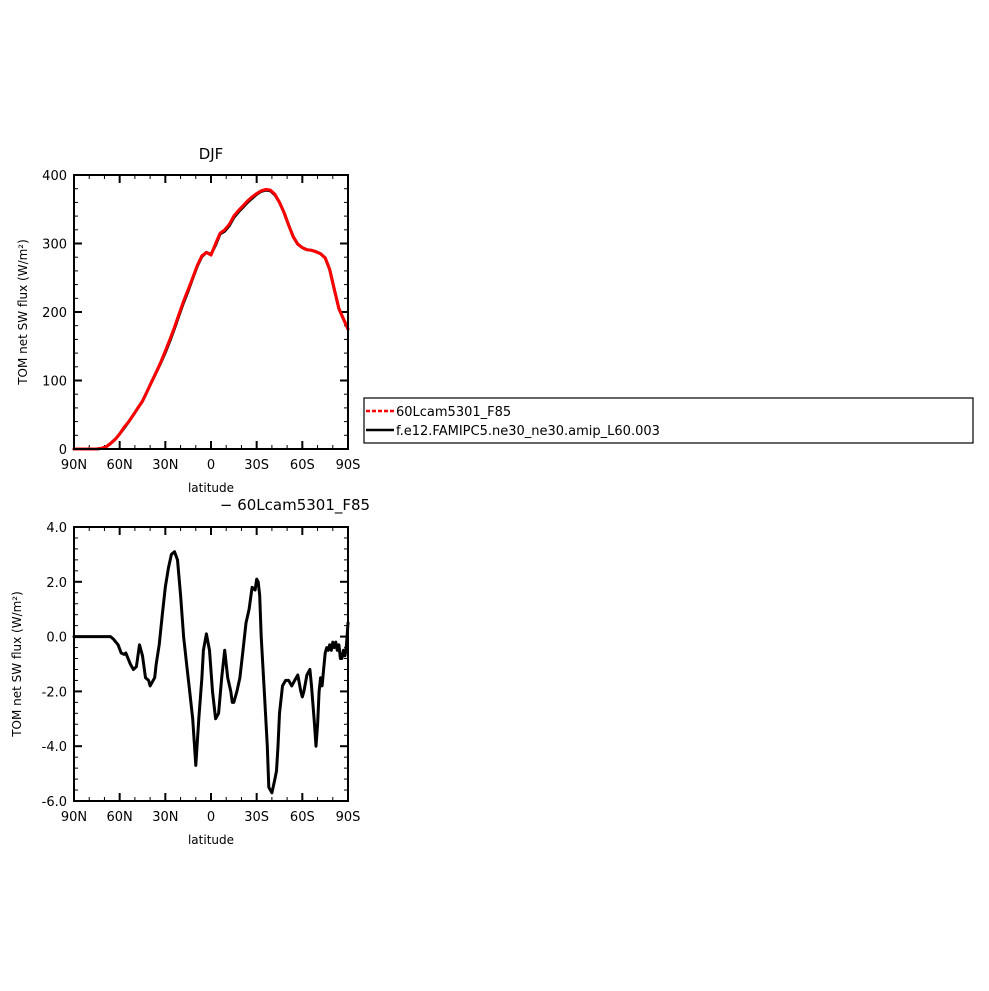 The image size is (989, 991). Describe the element at coordinates (54, 245) in the screenshot. I see `y-tick-label: 300` at that location.